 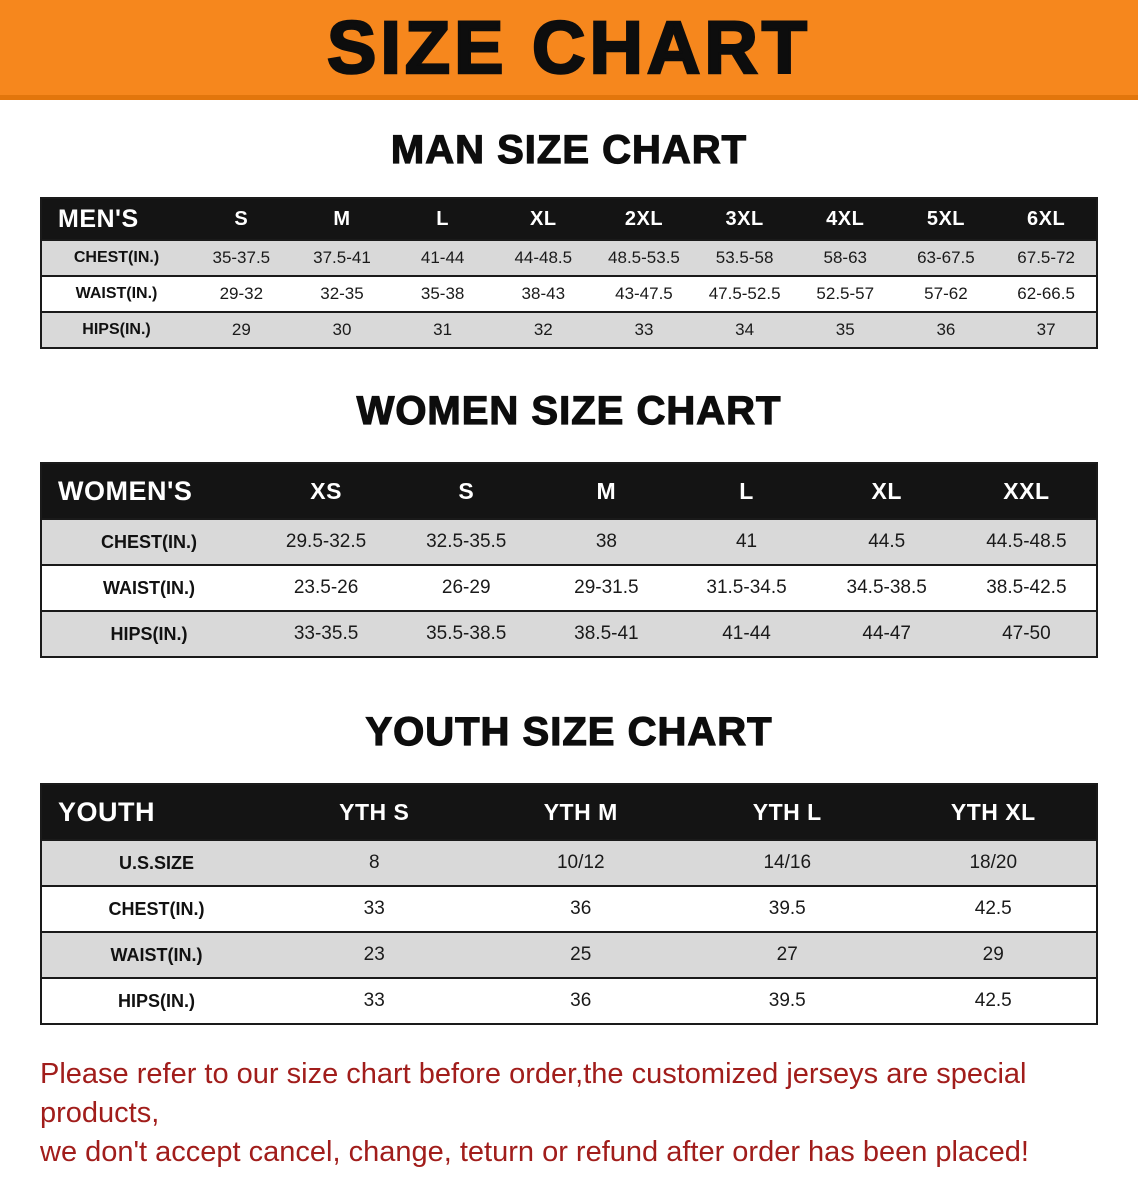 I want to click on measurement-value: 30, so click(x=342, y=329).